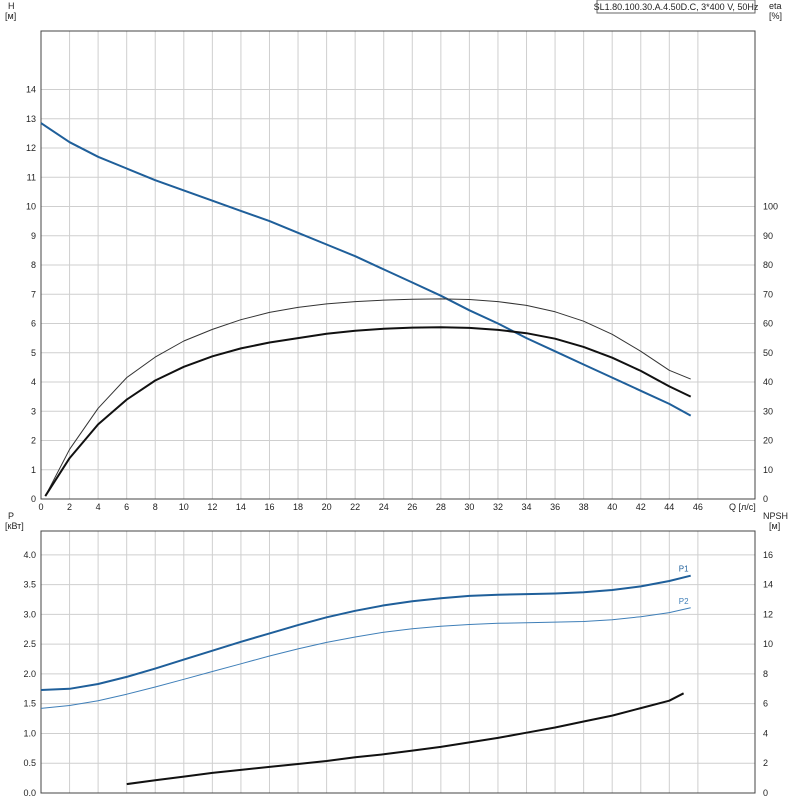 The image size is (800, 805). I want to click on y-left-tick-label: 1.5, so click(29, 704).